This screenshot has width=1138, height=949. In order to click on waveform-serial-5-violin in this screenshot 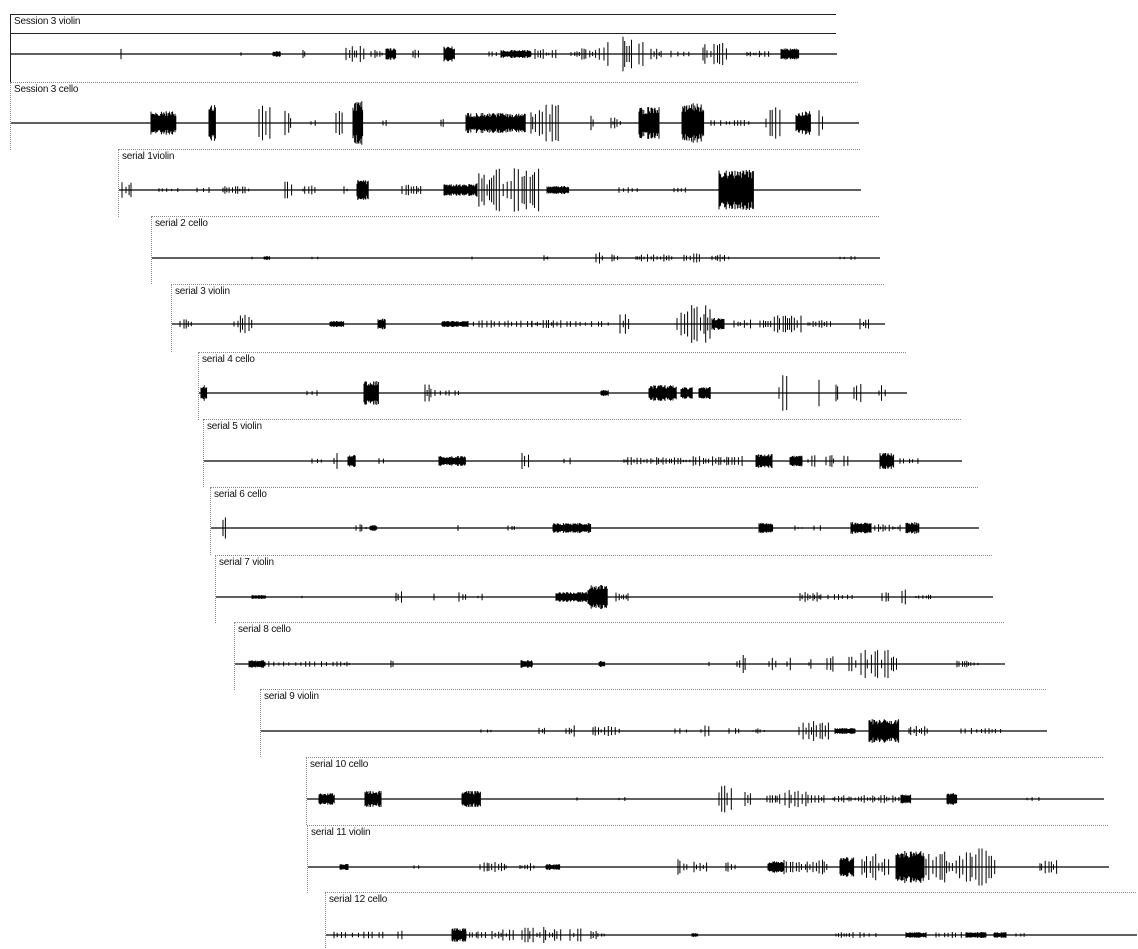, I will do `click(583, 461)`.